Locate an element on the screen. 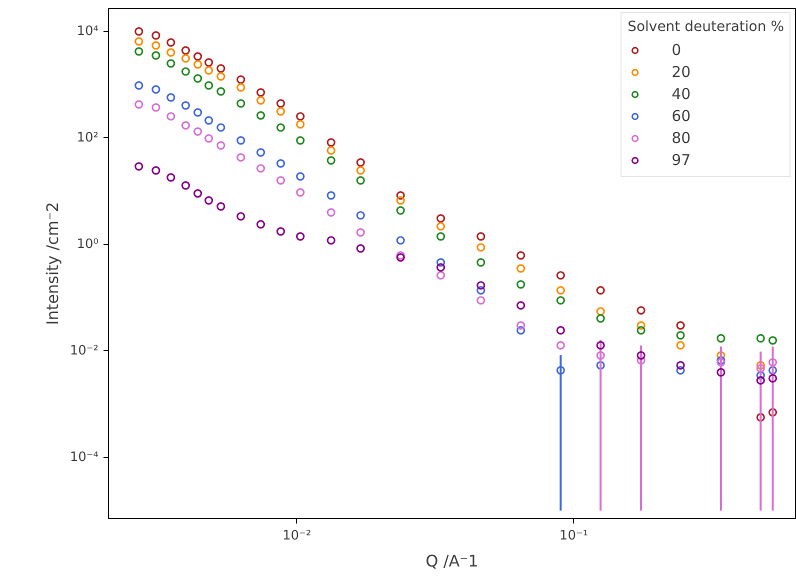 This screenshot has height=582, width=796. y-tick-label: 10⁰ is located at coordinates (87, 244).